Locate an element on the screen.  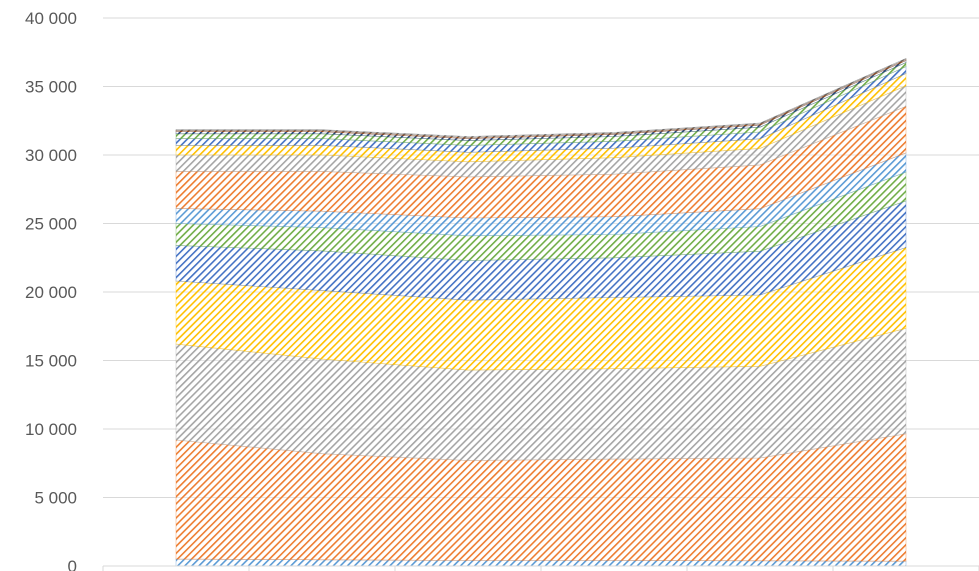
y-tick-label: 20 000 is located at coordinates (51, 292).